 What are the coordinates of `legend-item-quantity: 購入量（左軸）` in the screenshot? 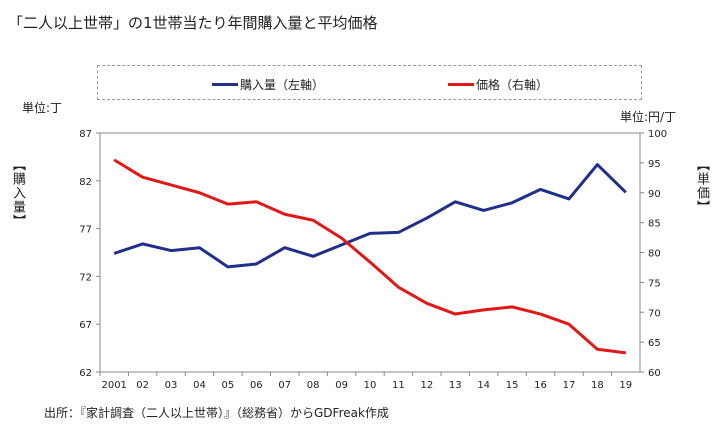 It's located at (268, 84).